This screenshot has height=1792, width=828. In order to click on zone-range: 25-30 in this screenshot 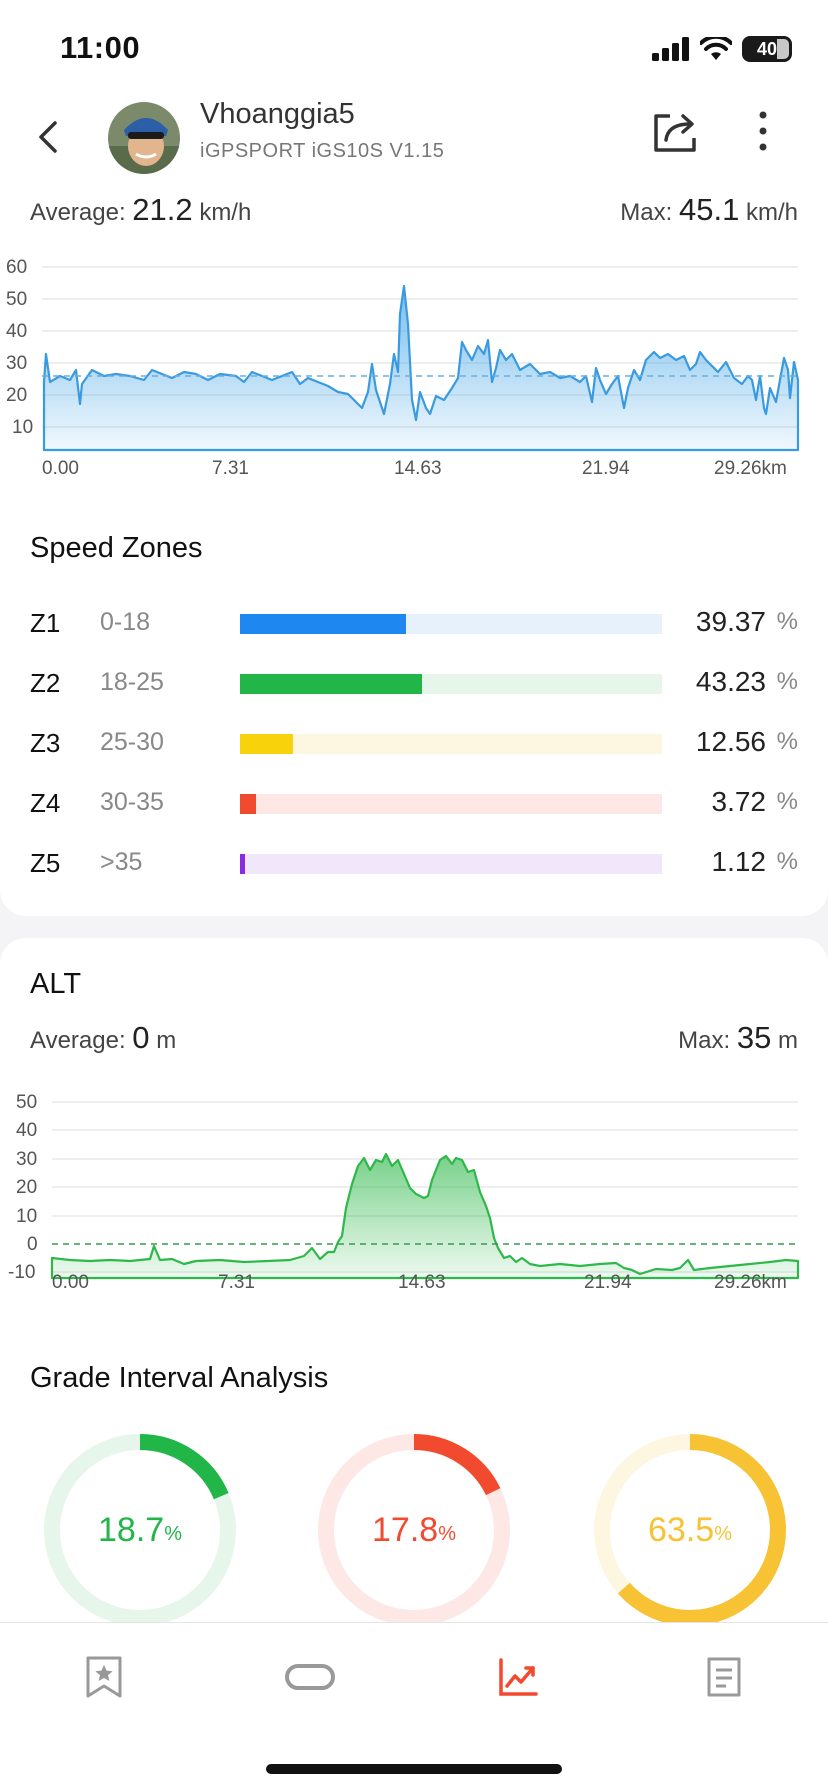, I will do `click(132, 742)`.